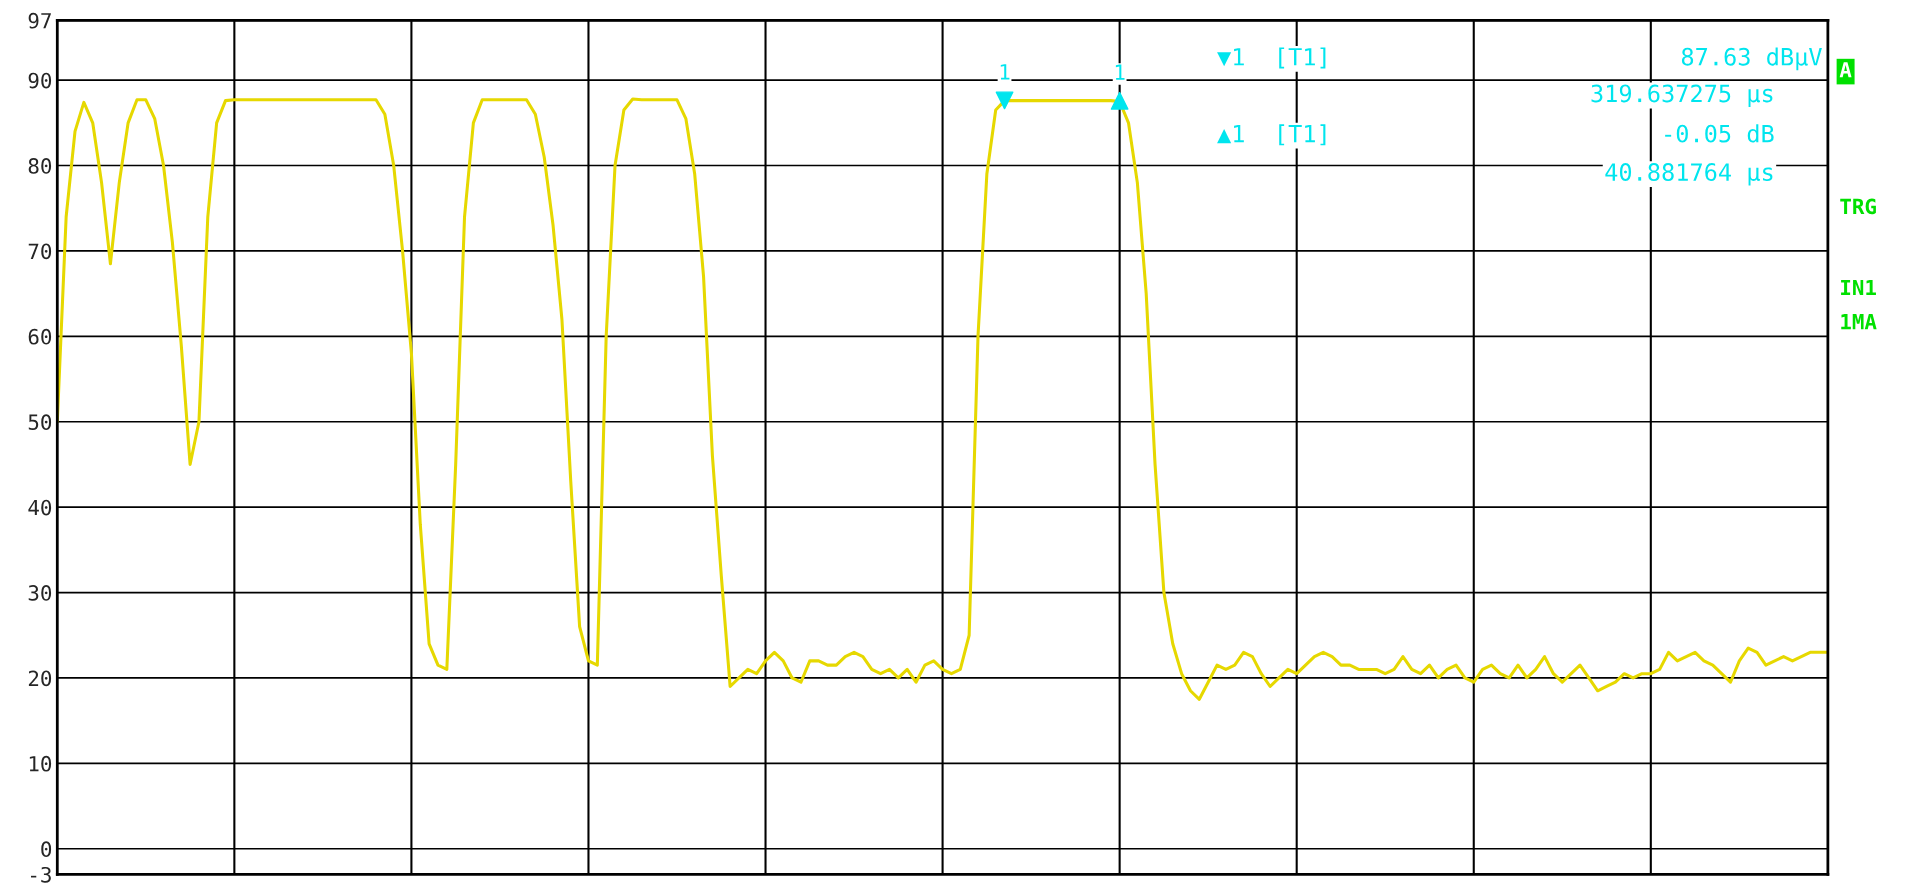  Describe the element at coordinates (1858, 287) in the screenshot. I see `text: IN1` at that location.